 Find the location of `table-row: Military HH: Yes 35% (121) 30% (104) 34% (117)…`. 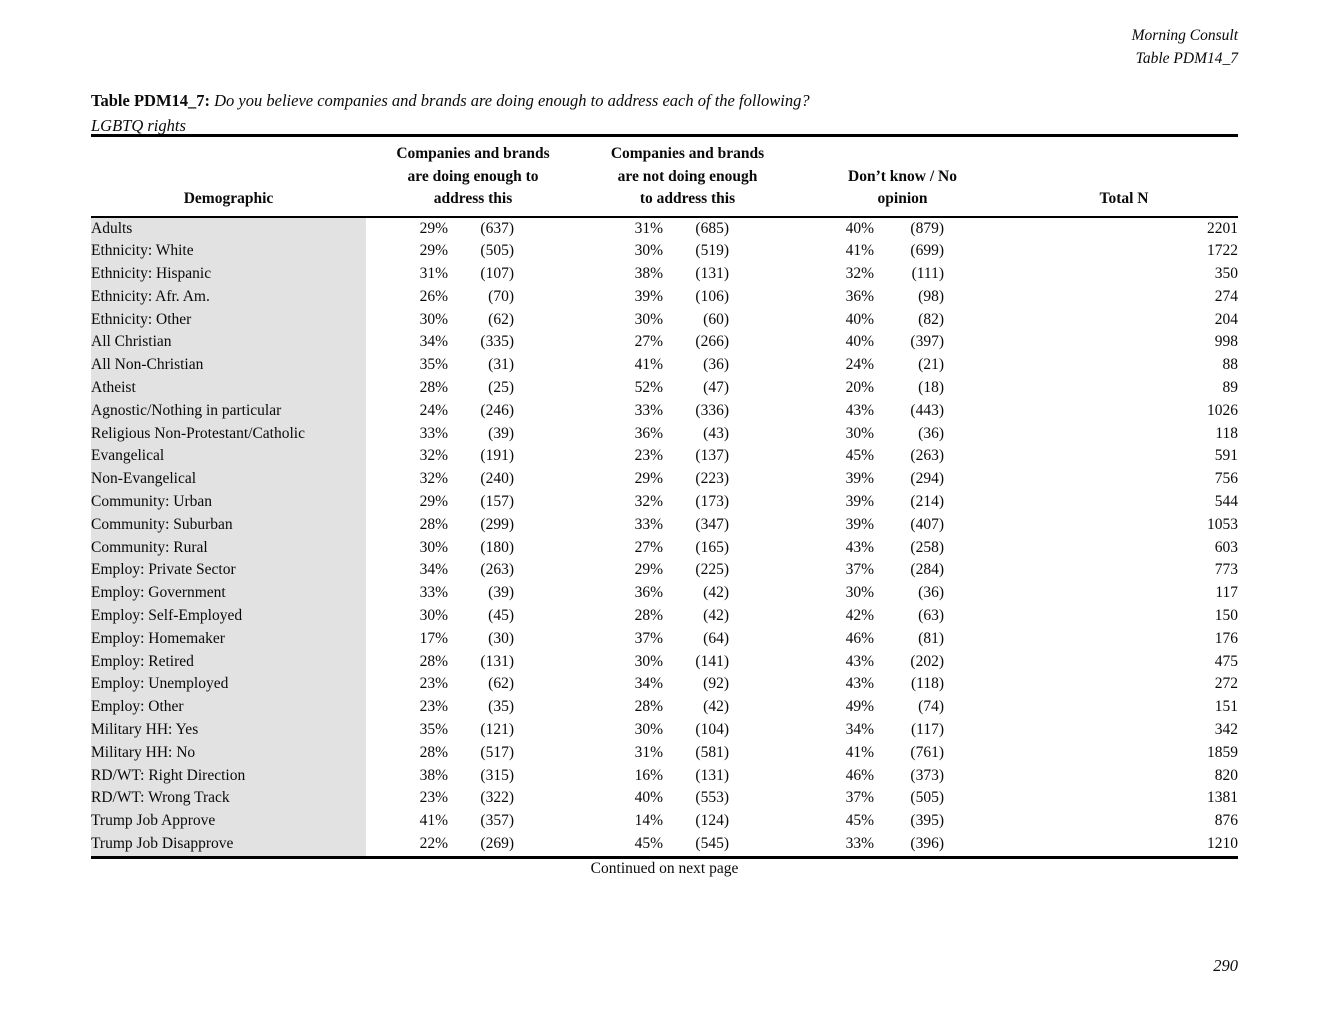

table-row: Military HH: Yes 35% (121) 30% (104) 34% (117)… is located at coordinates (664, 730).